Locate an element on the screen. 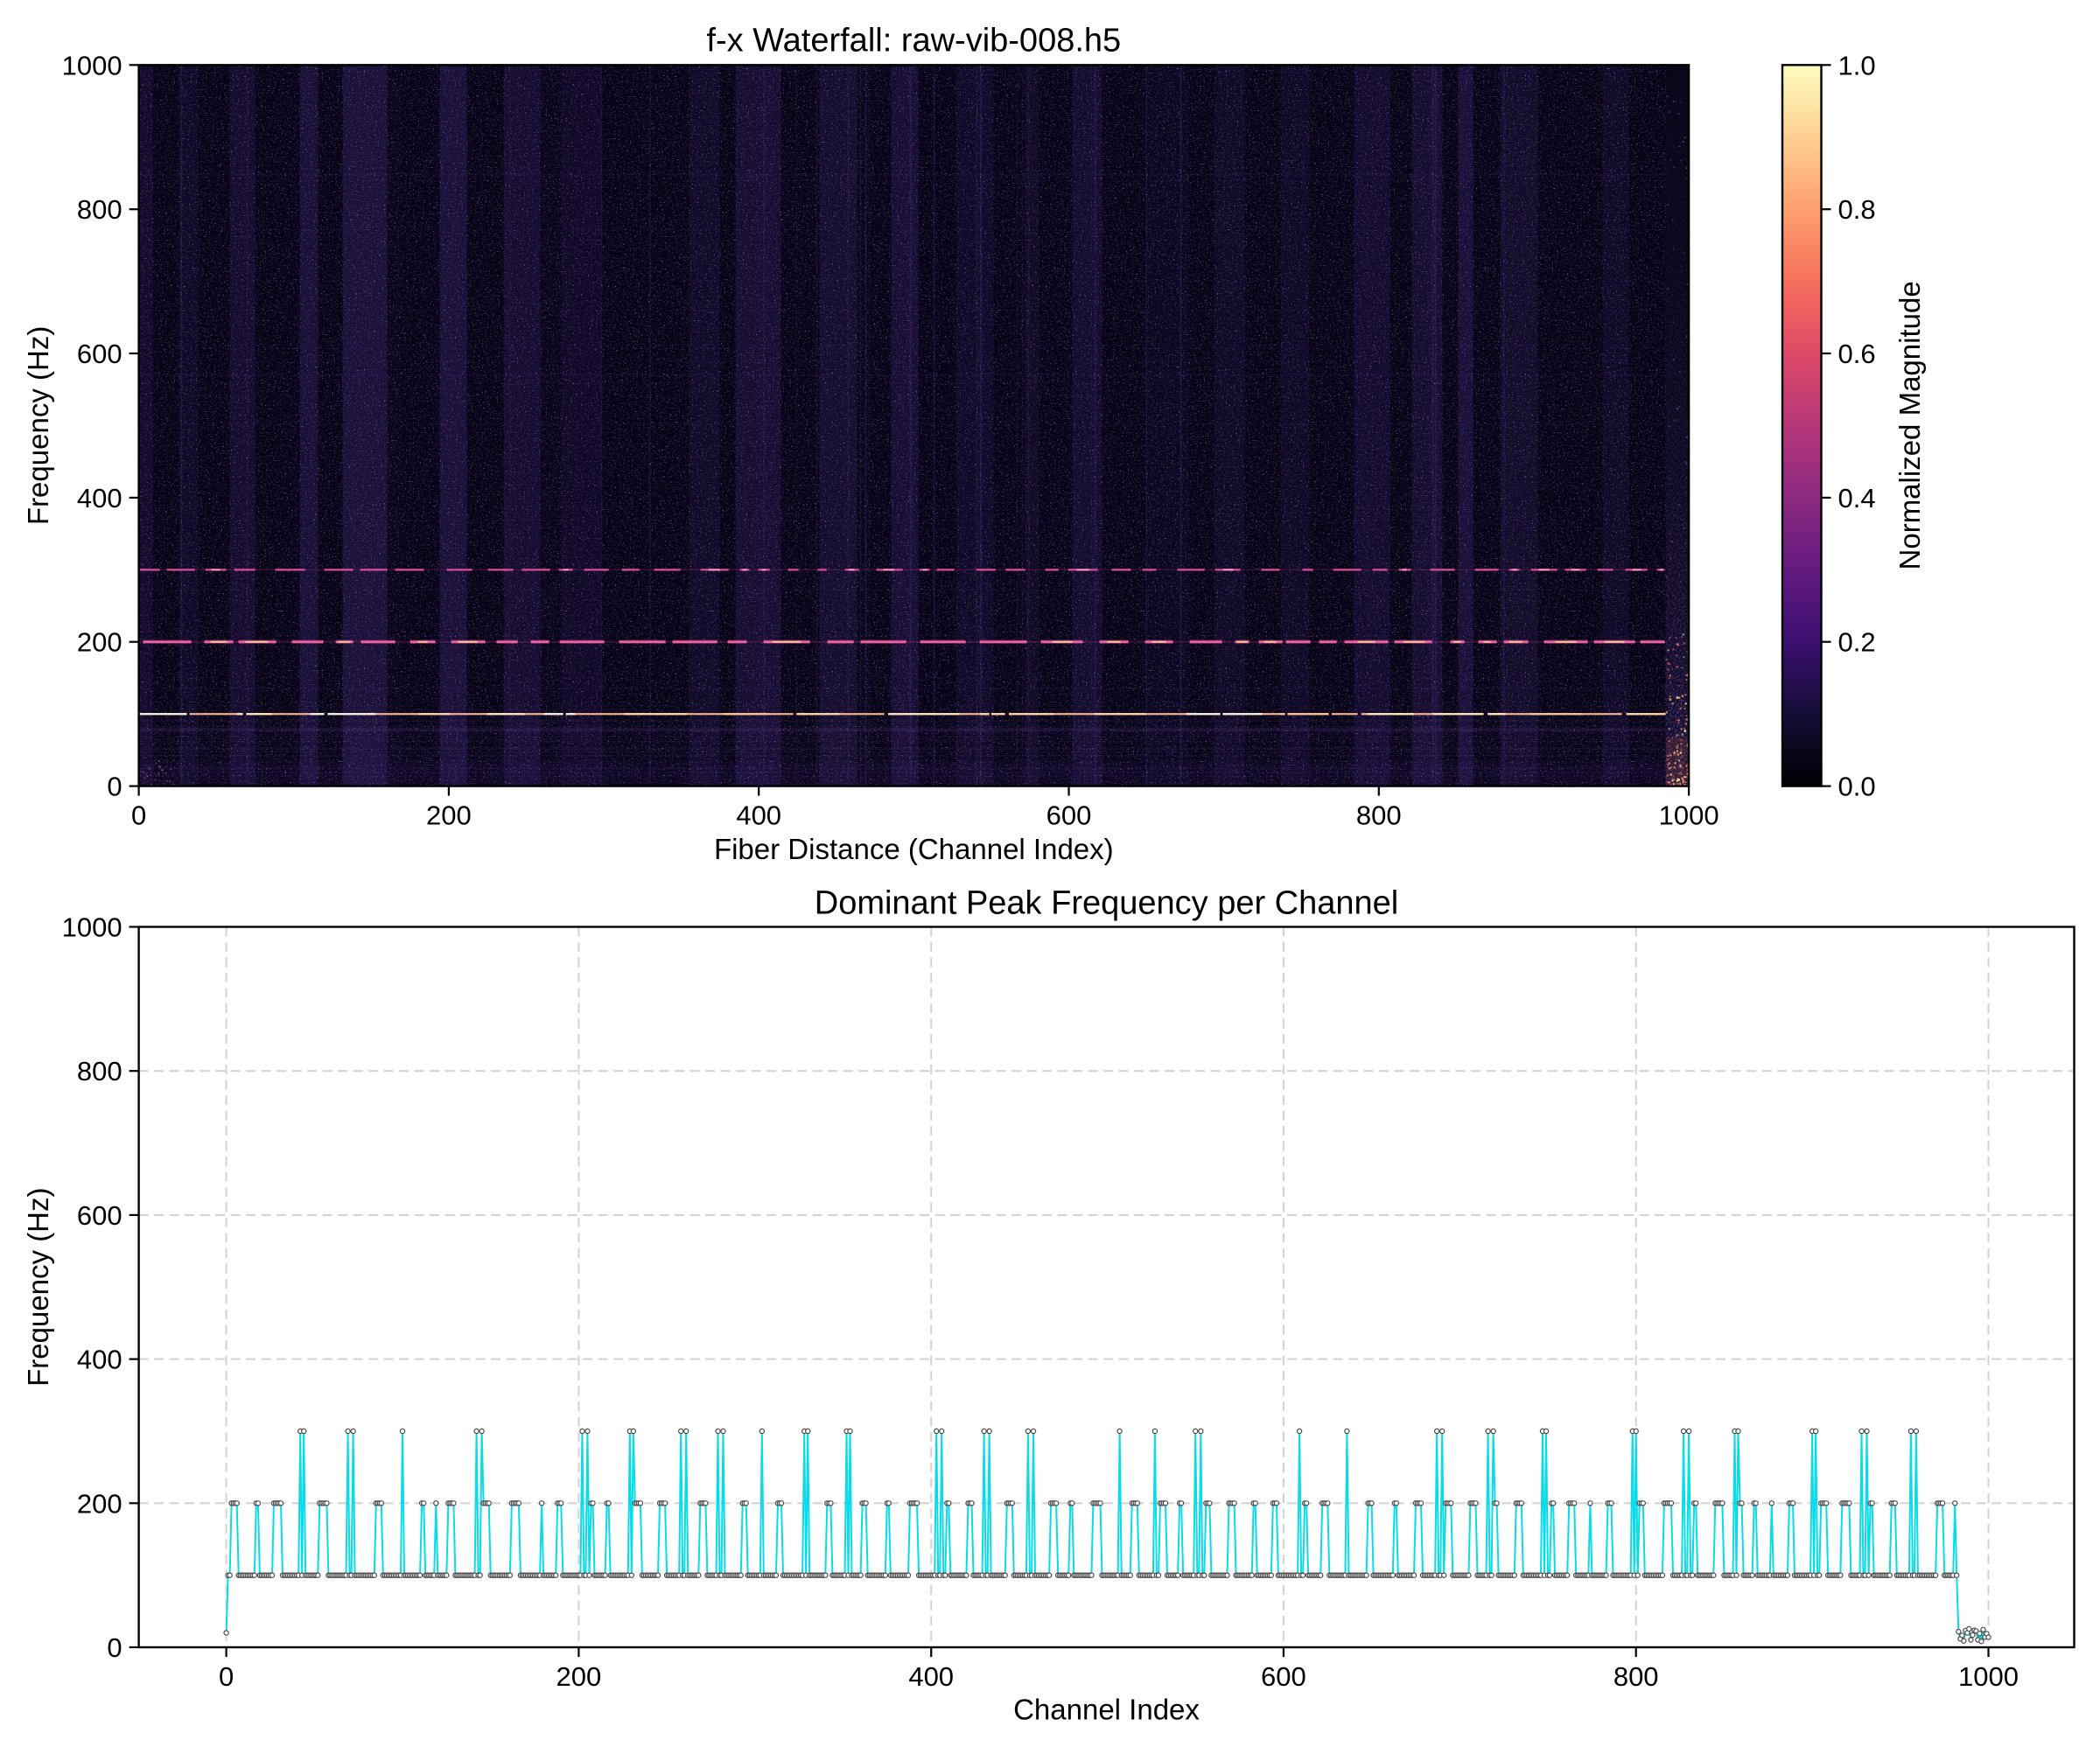  svg-text: Channel Index is located at coordinates (1106, 1709).